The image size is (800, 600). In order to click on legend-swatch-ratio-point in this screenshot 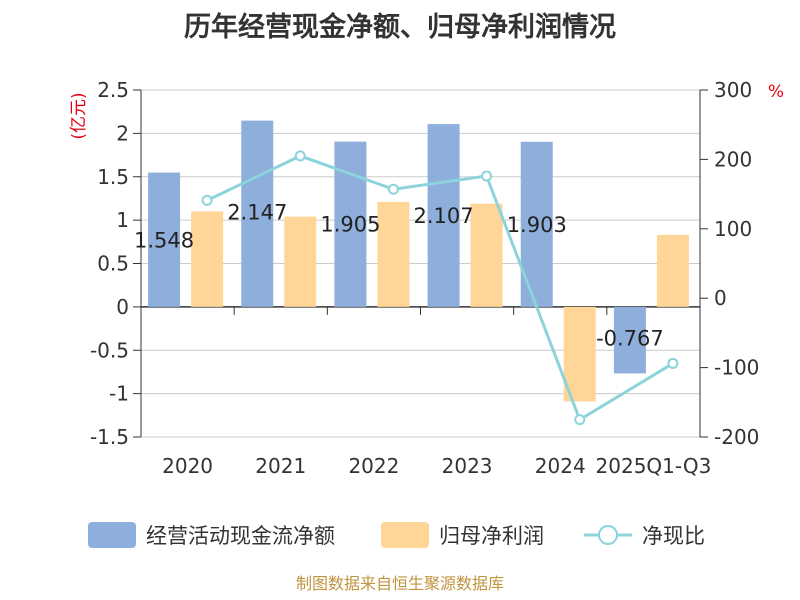, I will do `click(608, 535)`.